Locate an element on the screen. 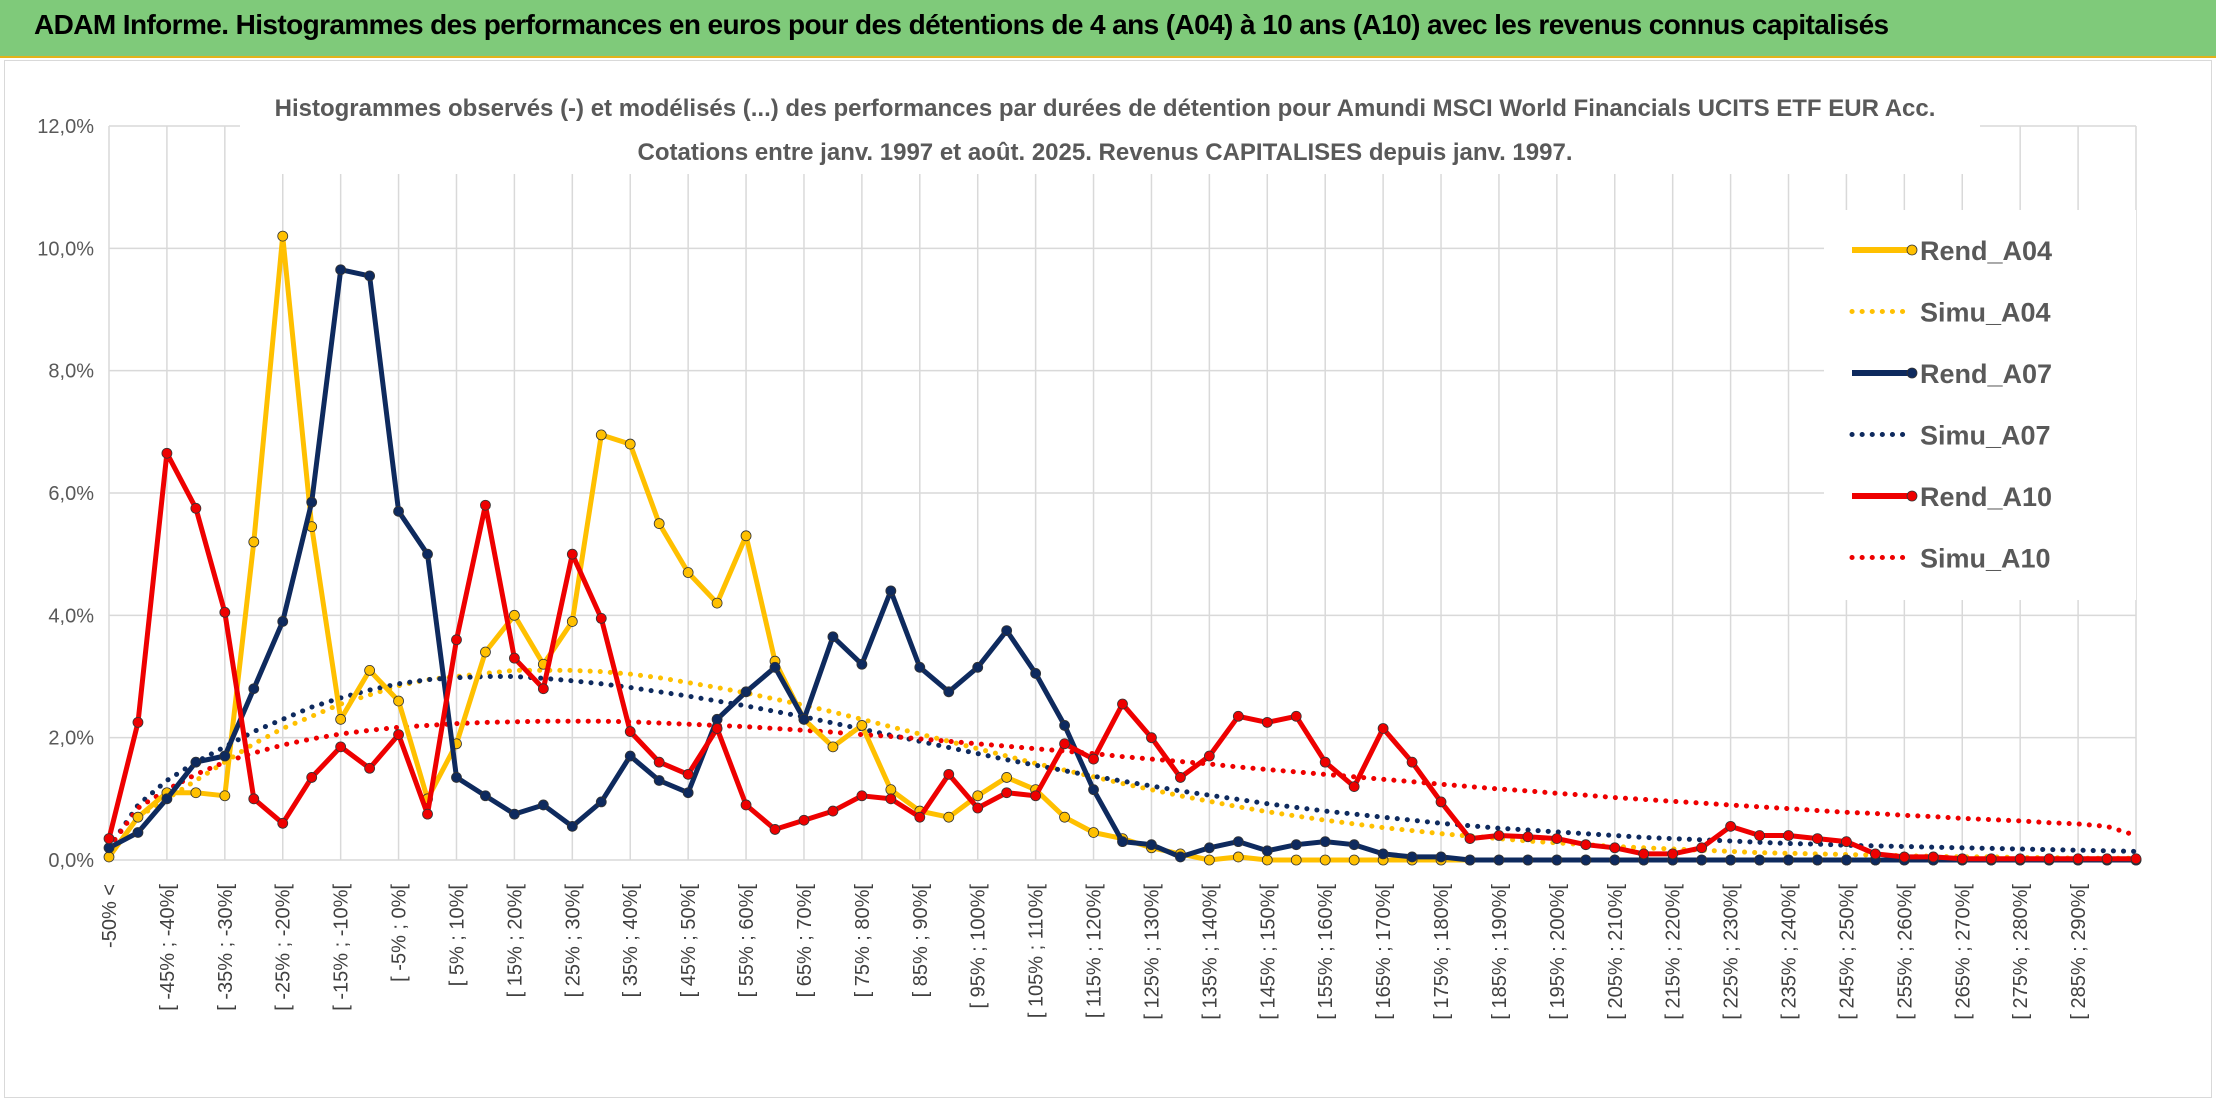 Image resolution: width=2216 pixels, height=1102 pixels. x-tick-label: [ 255% ; 260%[ is located at coordinates (1905, 952).